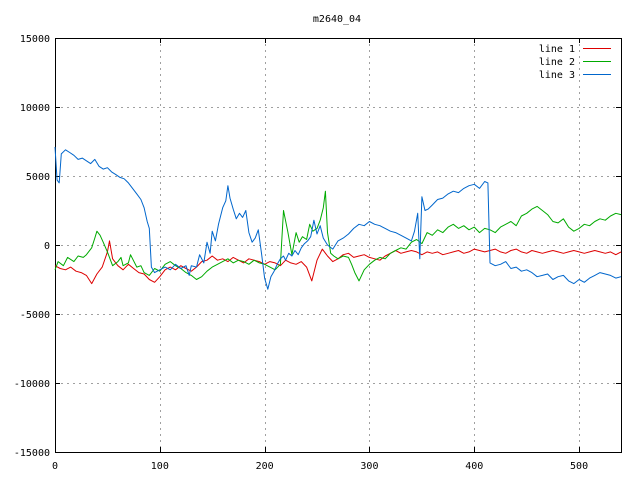 This screenshot has width=640, height=480. Describe the element at coordinates (557, 49) in the screenshot. I see `legend-label: line 1` at that location.